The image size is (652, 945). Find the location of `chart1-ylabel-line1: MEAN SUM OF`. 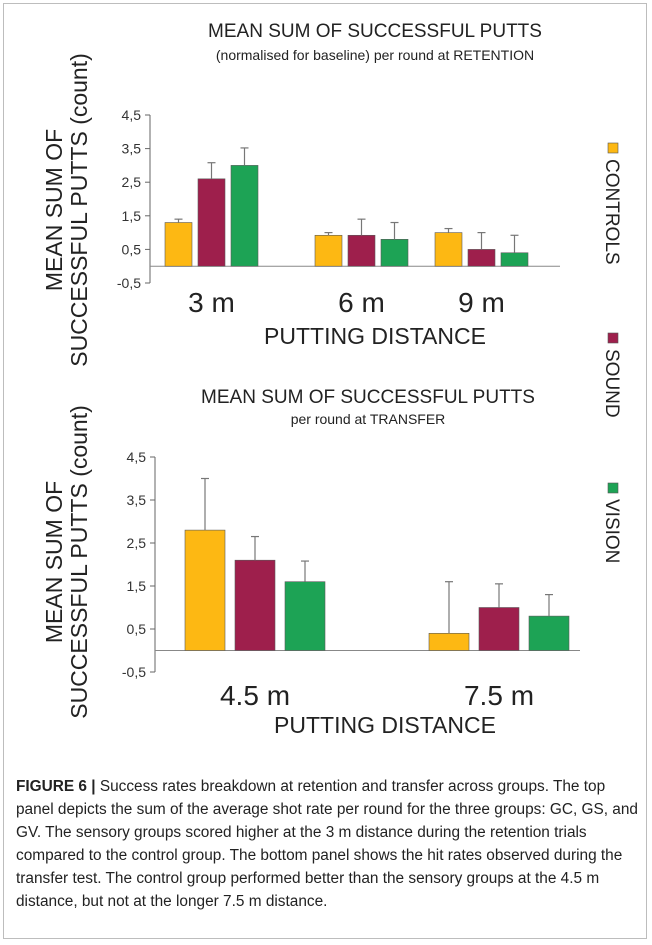

chart1-ylabel-line1: MEAN SUM OF is located at coordinates (54, 210).